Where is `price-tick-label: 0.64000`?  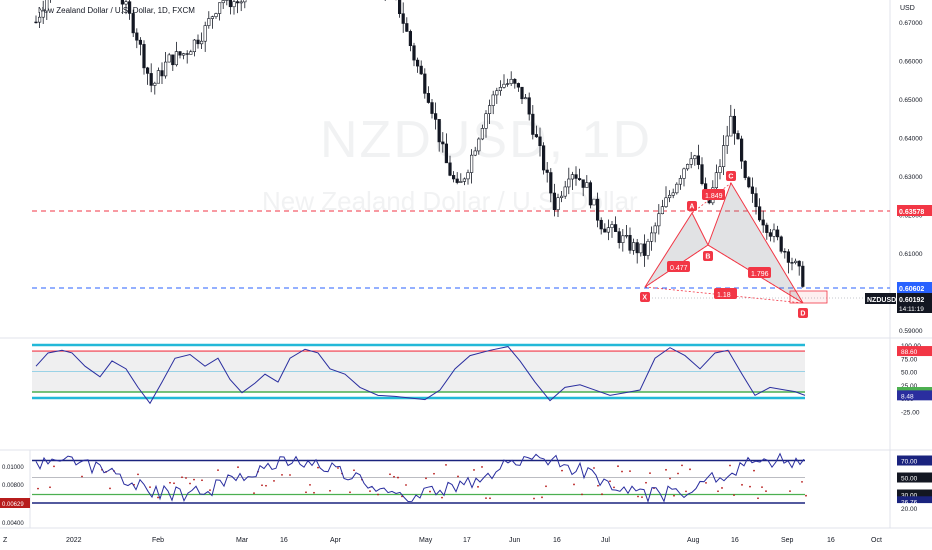
price-tick-label: 0.64000 is located at coordinates (911, 139).